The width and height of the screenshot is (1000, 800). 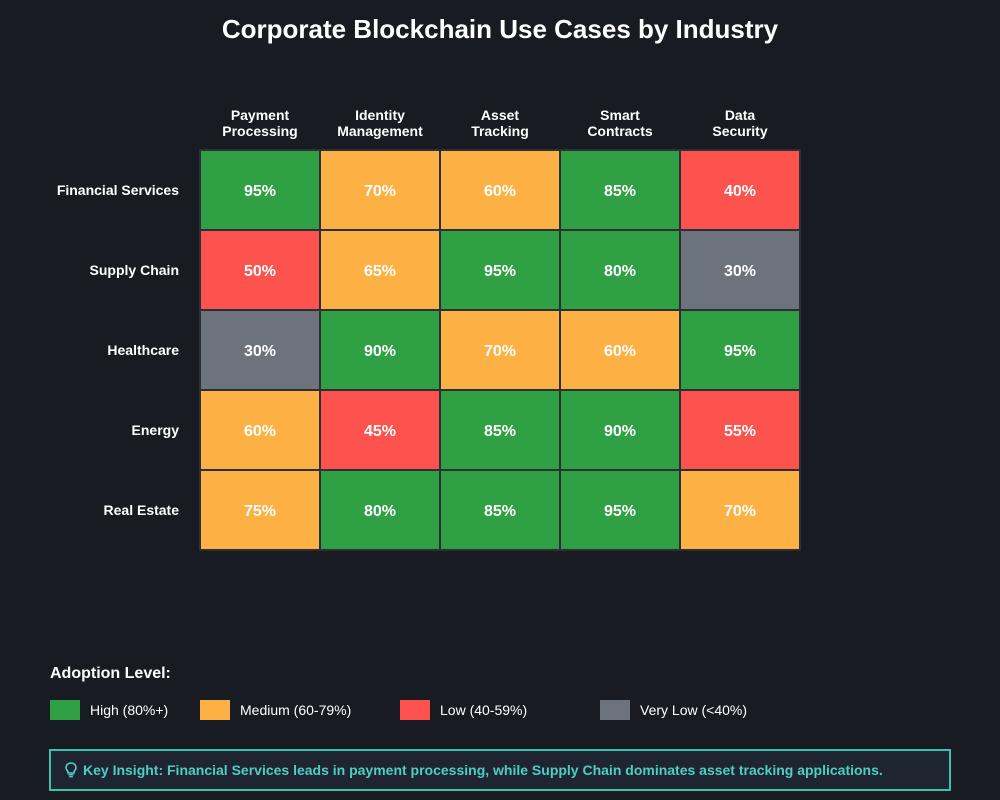 I want to click on row-label-supply-chain: Supply Chain, so click(x=134, y=270).